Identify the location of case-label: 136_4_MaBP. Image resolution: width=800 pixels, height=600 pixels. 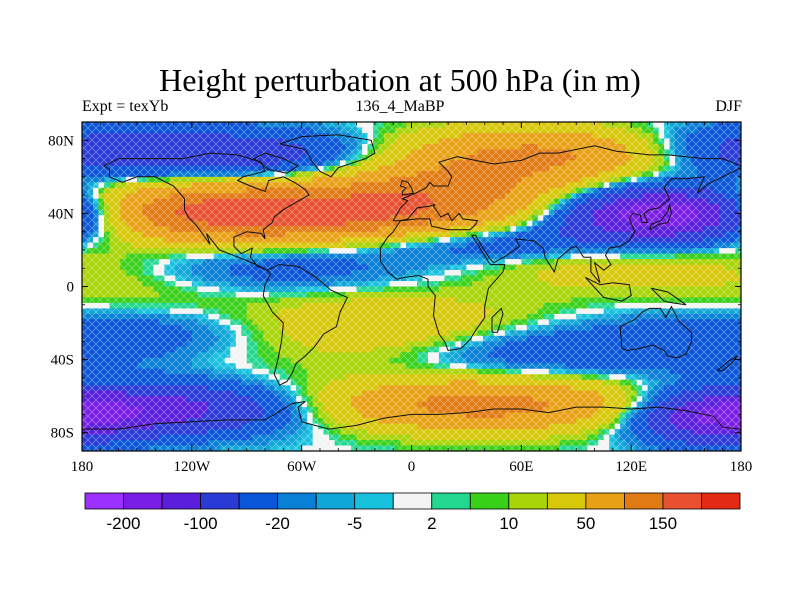
(400, 106).